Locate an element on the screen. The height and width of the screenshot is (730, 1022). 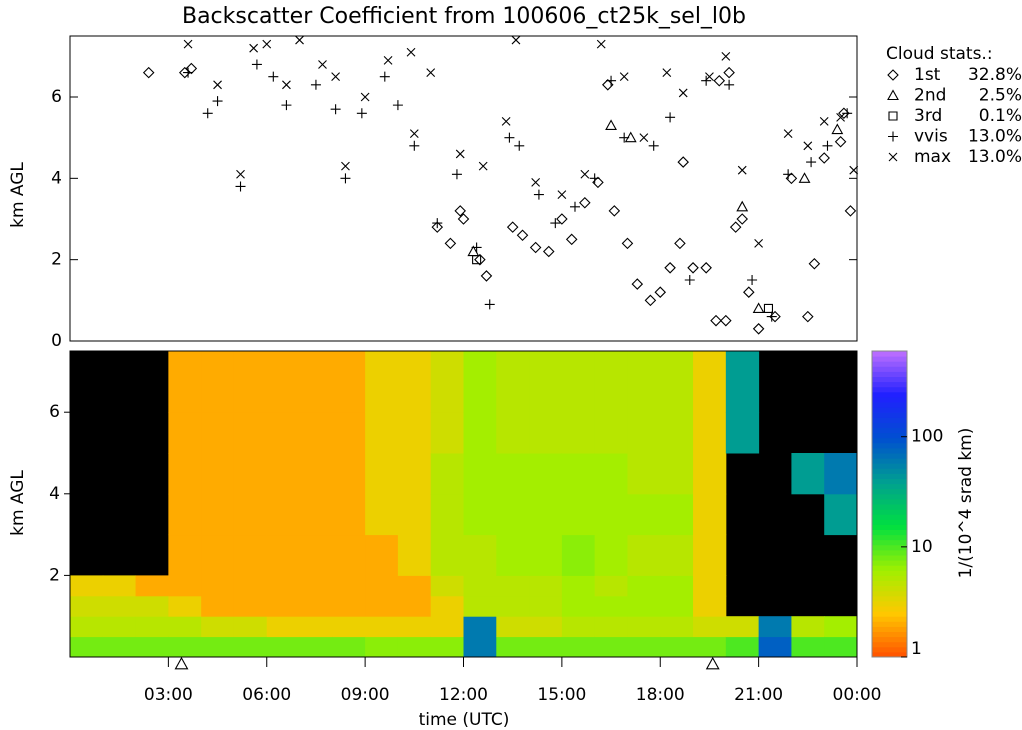
legend-value: 13.0% is located at coordinates (995, 157).